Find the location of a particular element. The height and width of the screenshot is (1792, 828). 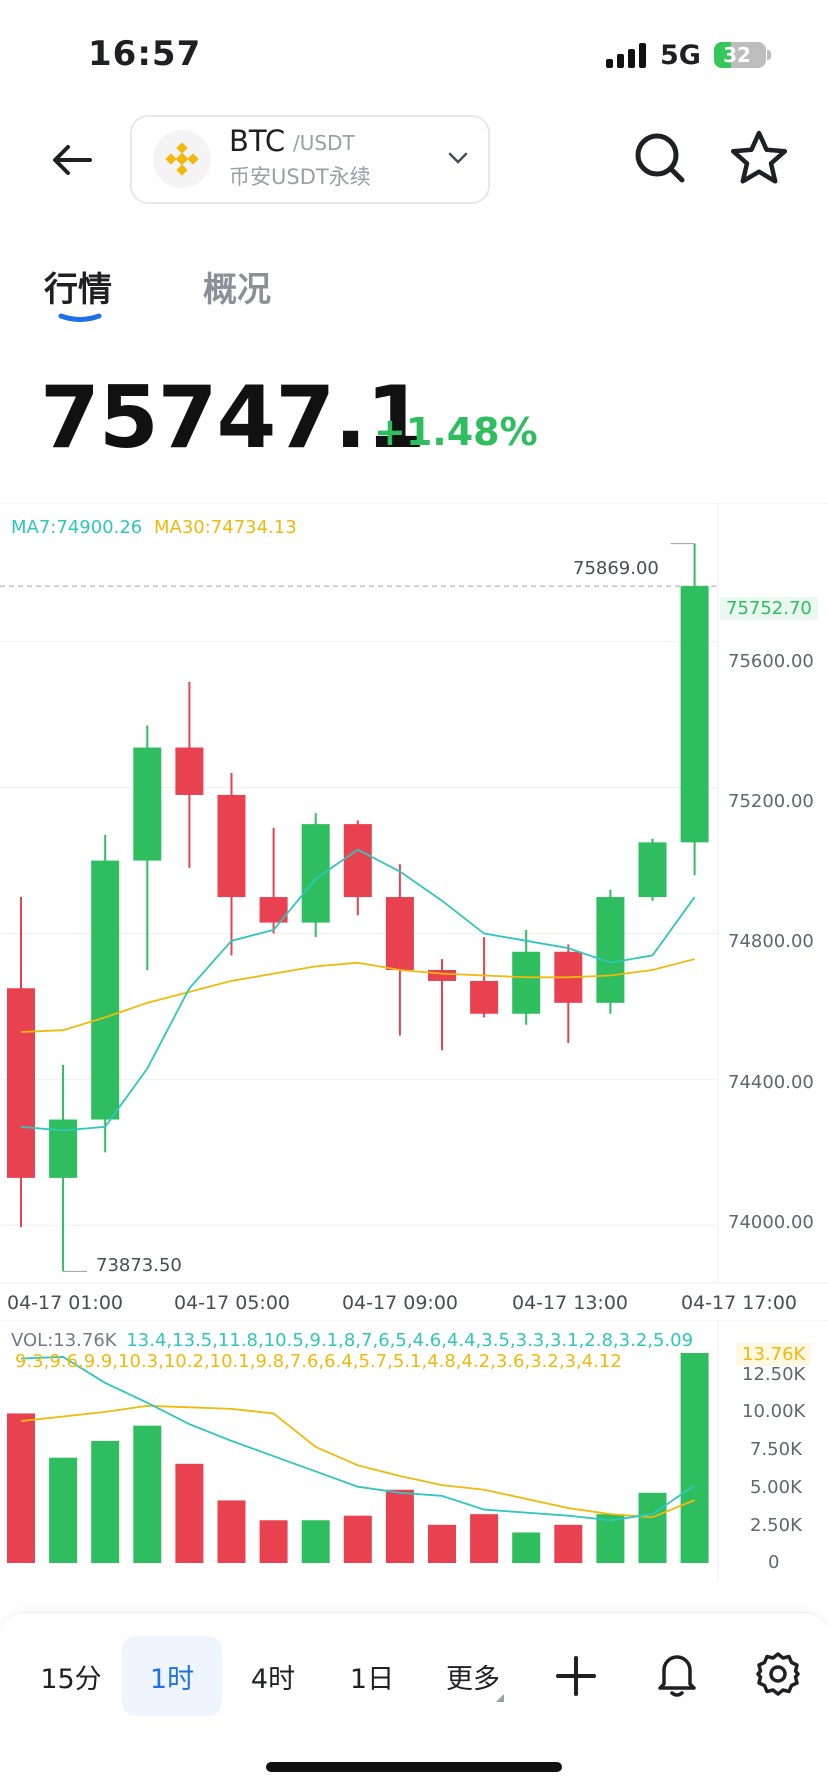

more-indicator-icon is located at coordinates (500, 1698).